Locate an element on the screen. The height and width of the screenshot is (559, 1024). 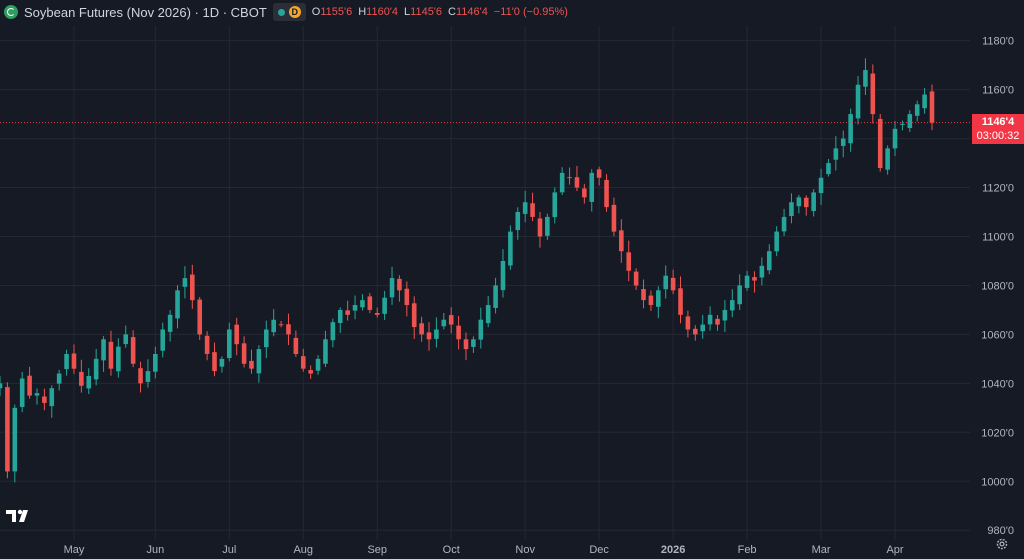
y-tick-label: 1060'0 is located at coordinates (997, 335).